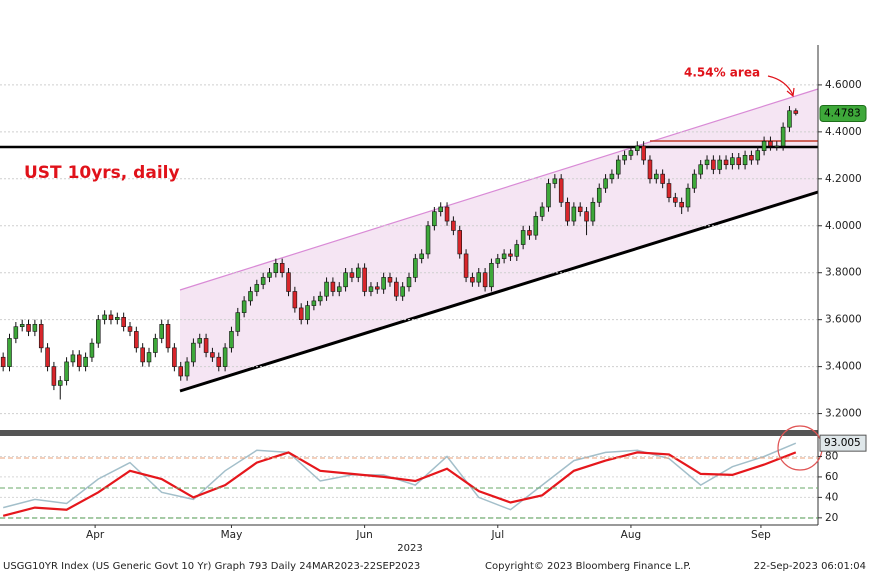 This screenshot has height=575, width=869. Describe the element at coordinates (843, 367) in the screenshot. I see `y-tick-label: 3.4000` at that location.